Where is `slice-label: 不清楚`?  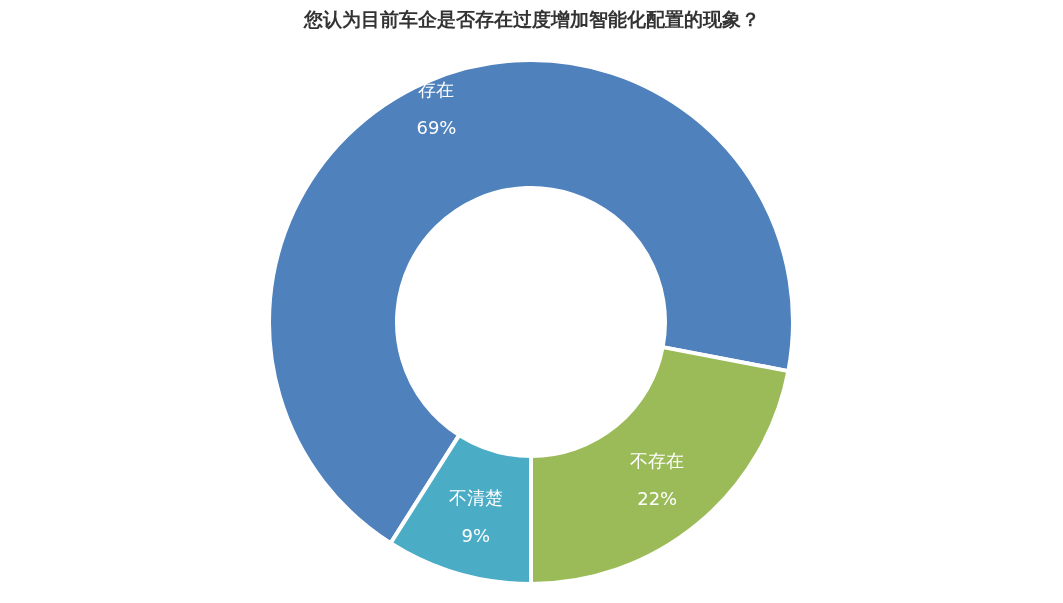 slice-label: 不清楚 is located at coordinates (475, 498).